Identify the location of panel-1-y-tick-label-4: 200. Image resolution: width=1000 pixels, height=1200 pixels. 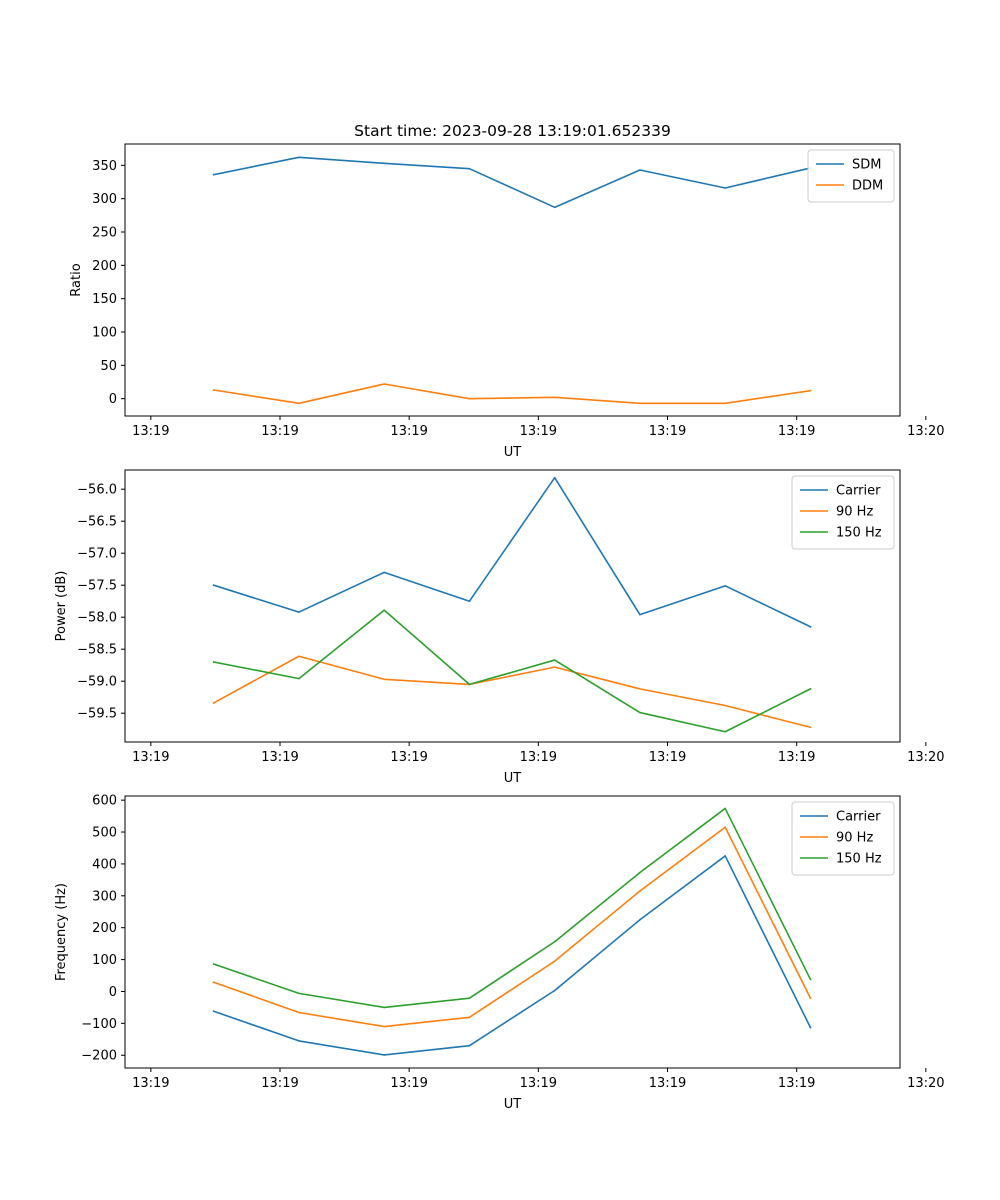
(104, 266).